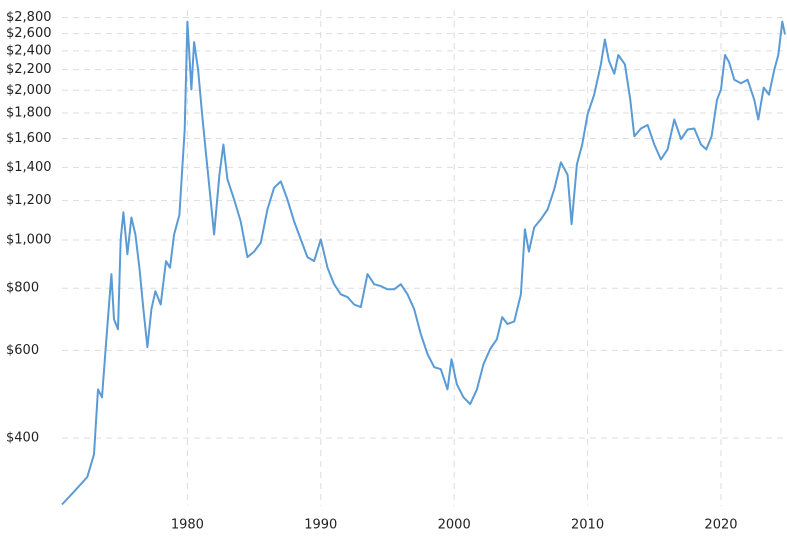 The height and width of the screenshot is (536, 787). What do you see at coordinates (22, 288) in the screenshot?
I see `y-tick-label: $800` at bounding box center [22, 288].